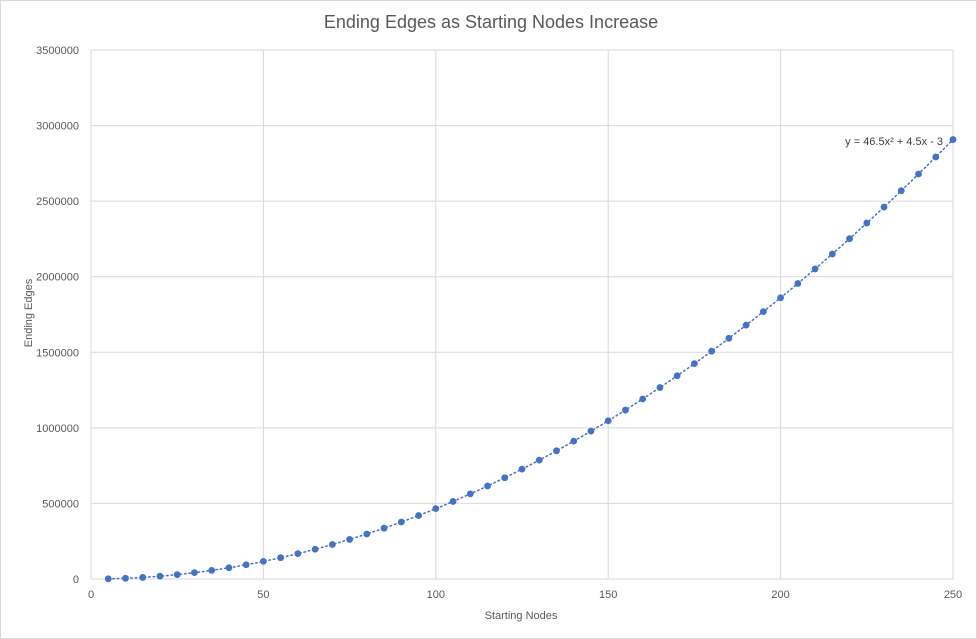 The height and width of the screenshot is (639, 977). I want to click on y-tick-label: 1500000, so click(57, 353).